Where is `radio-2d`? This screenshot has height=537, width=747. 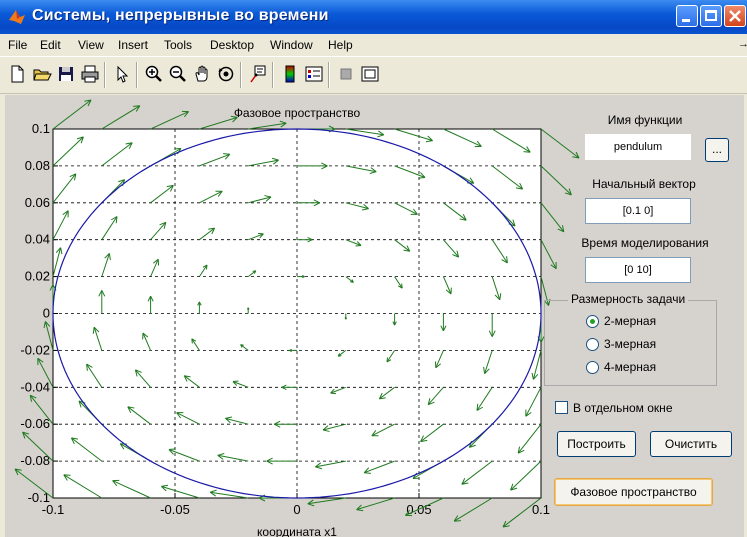
radio-2d is located at coordinates (592, 321).